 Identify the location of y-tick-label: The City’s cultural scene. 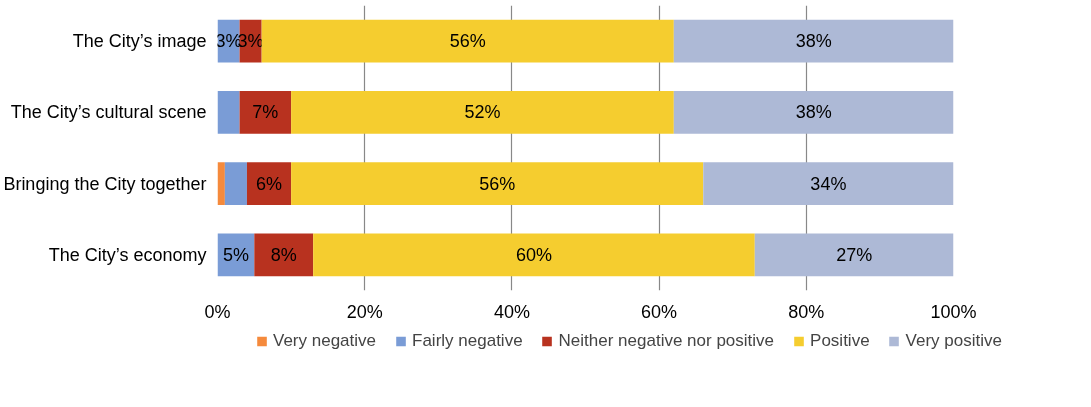
(108, 112).